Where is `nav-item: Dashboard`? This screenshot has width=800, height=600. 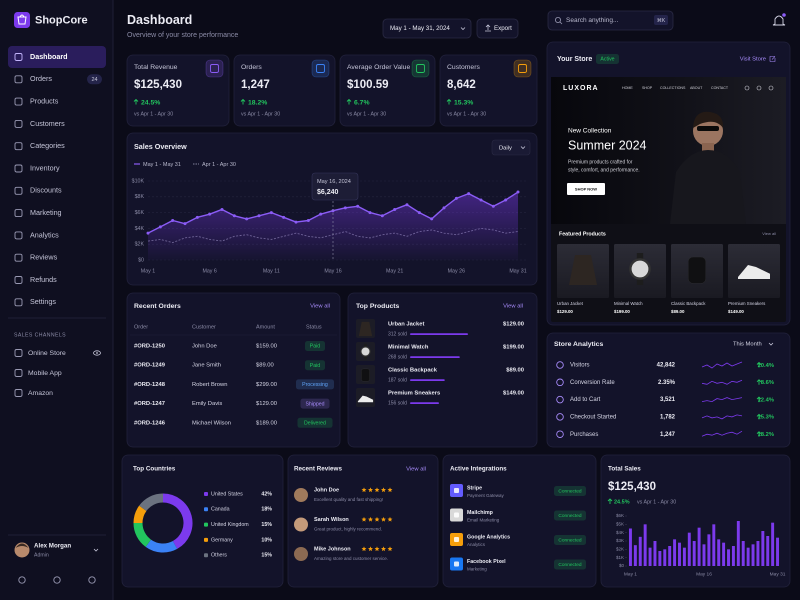
nav-item: Dashboard is located at coordinates (49, 56).